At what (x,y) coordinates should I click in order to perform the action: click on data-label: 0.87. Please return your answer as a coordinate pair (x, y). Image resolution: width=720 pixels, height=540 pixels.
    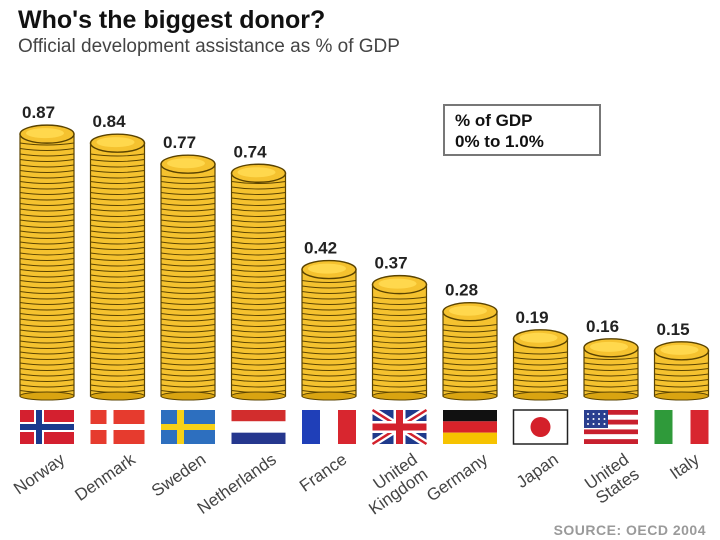
    Looking at the image, I should click on (38, 112).